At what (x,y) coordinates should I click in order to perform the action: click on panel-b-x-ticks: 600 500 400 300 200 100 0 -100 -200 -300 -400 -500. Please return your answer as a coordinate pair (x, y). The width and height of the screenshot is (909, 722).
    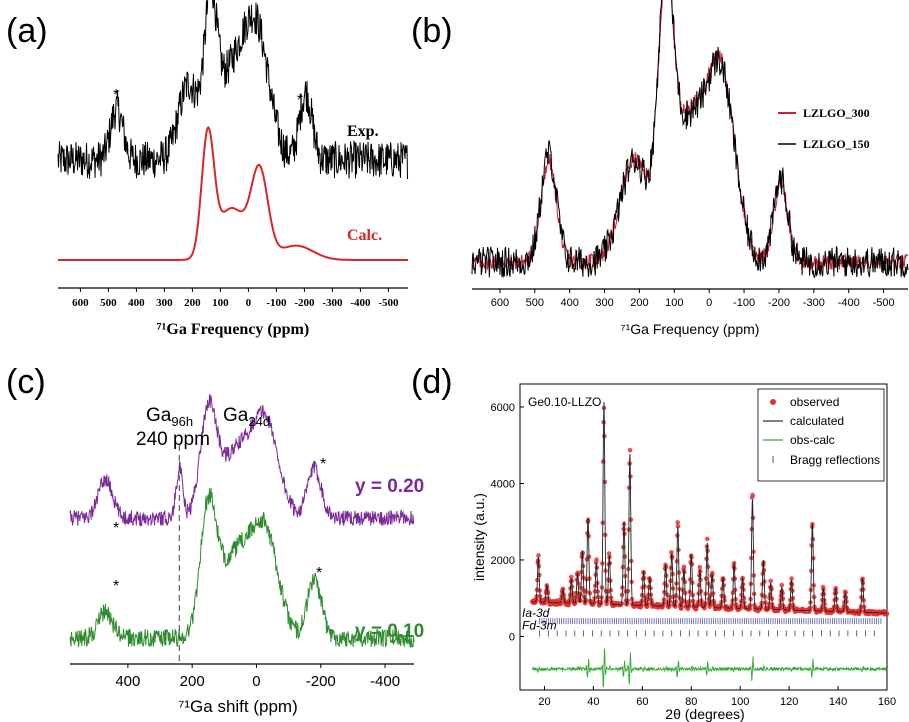
    Looking at the image, I should click on (693, 299).